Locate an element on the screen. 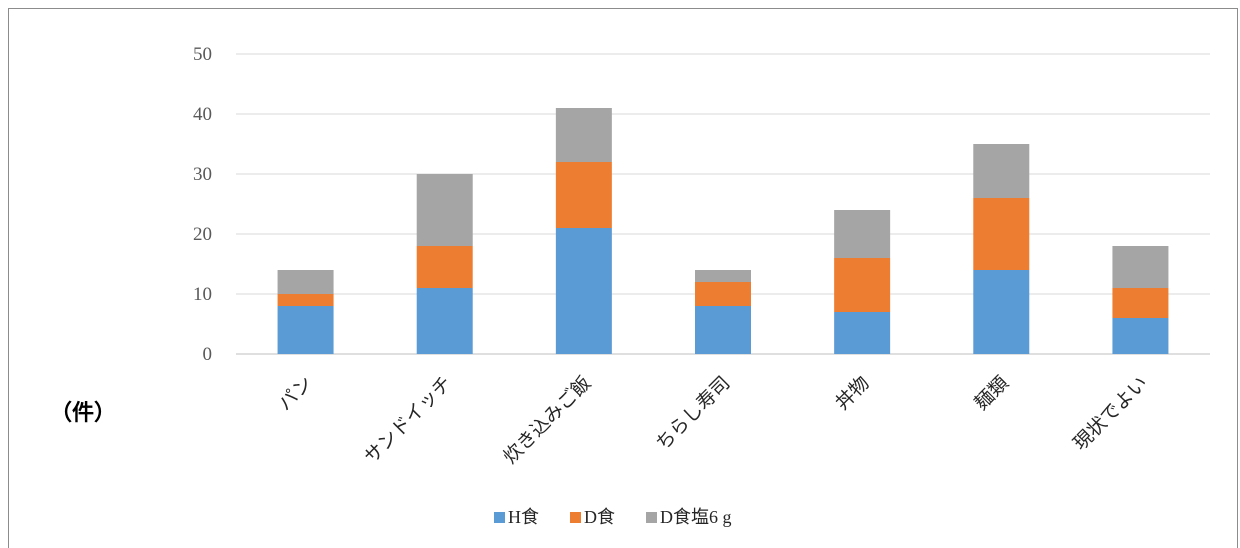 The height and width of the screenshot is (548, 1240). unit-label: （件） is located at coordinates (83, 413).